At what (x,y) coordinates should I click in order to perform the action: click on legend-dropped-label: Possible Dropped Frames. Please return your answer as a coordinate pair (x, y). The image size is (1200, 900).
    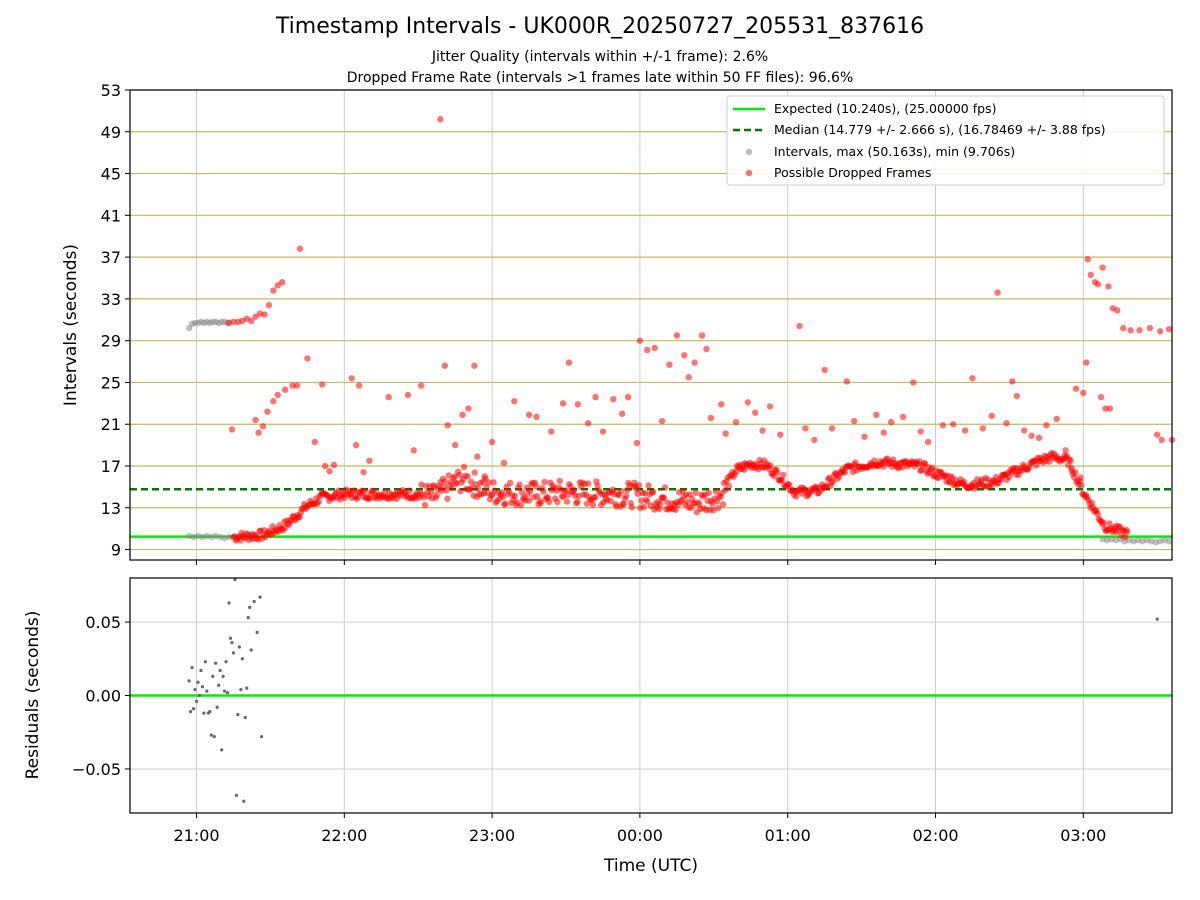
    Looking at the image, I should click on (852, 172).